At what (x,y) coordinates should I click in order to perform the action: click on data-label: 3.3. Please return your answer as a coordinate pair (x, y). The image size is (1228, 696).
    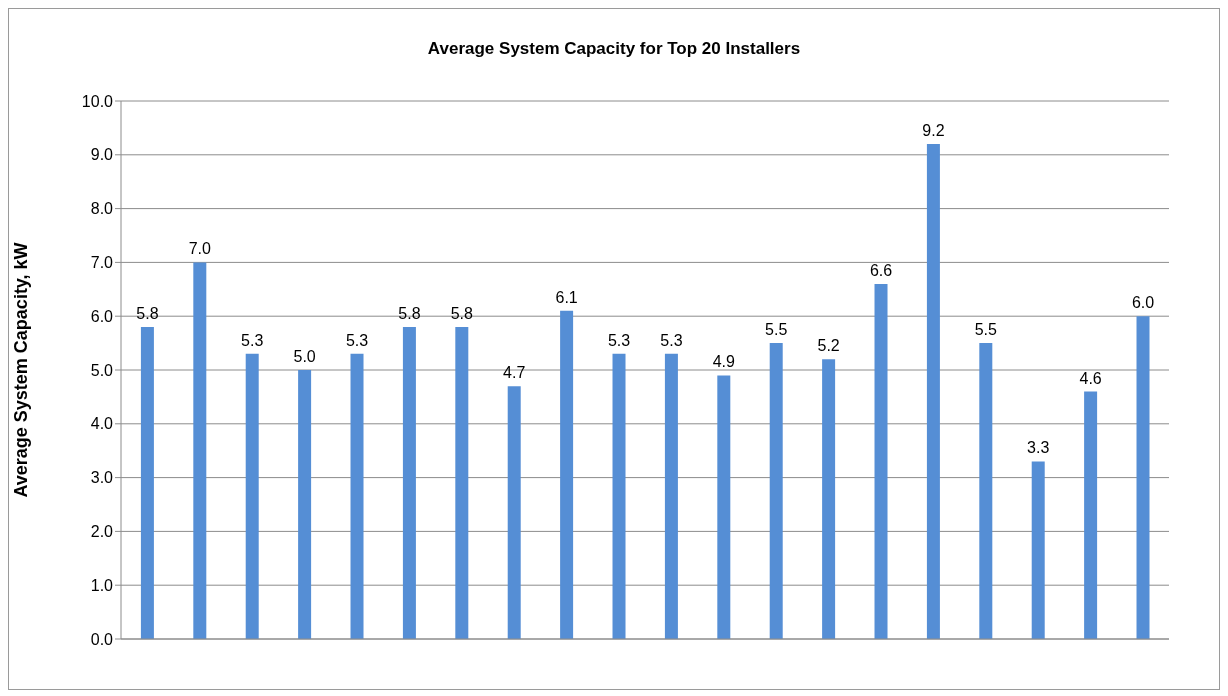
    Looking at the image, I should click on (1038, 448).